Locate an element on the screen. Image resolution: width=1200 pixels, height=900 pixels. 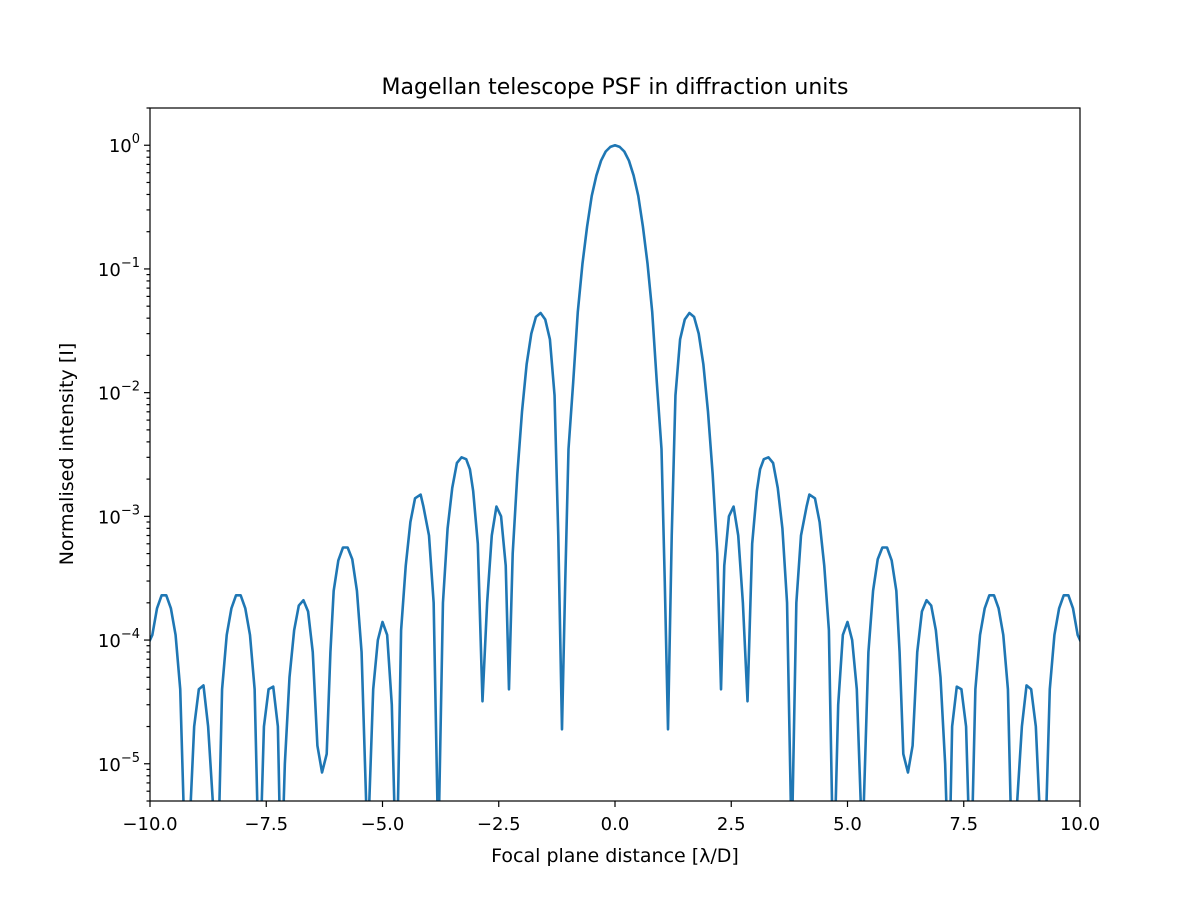
y-tick-label: 10⁻⁴ is located at coordinates (119, 639).